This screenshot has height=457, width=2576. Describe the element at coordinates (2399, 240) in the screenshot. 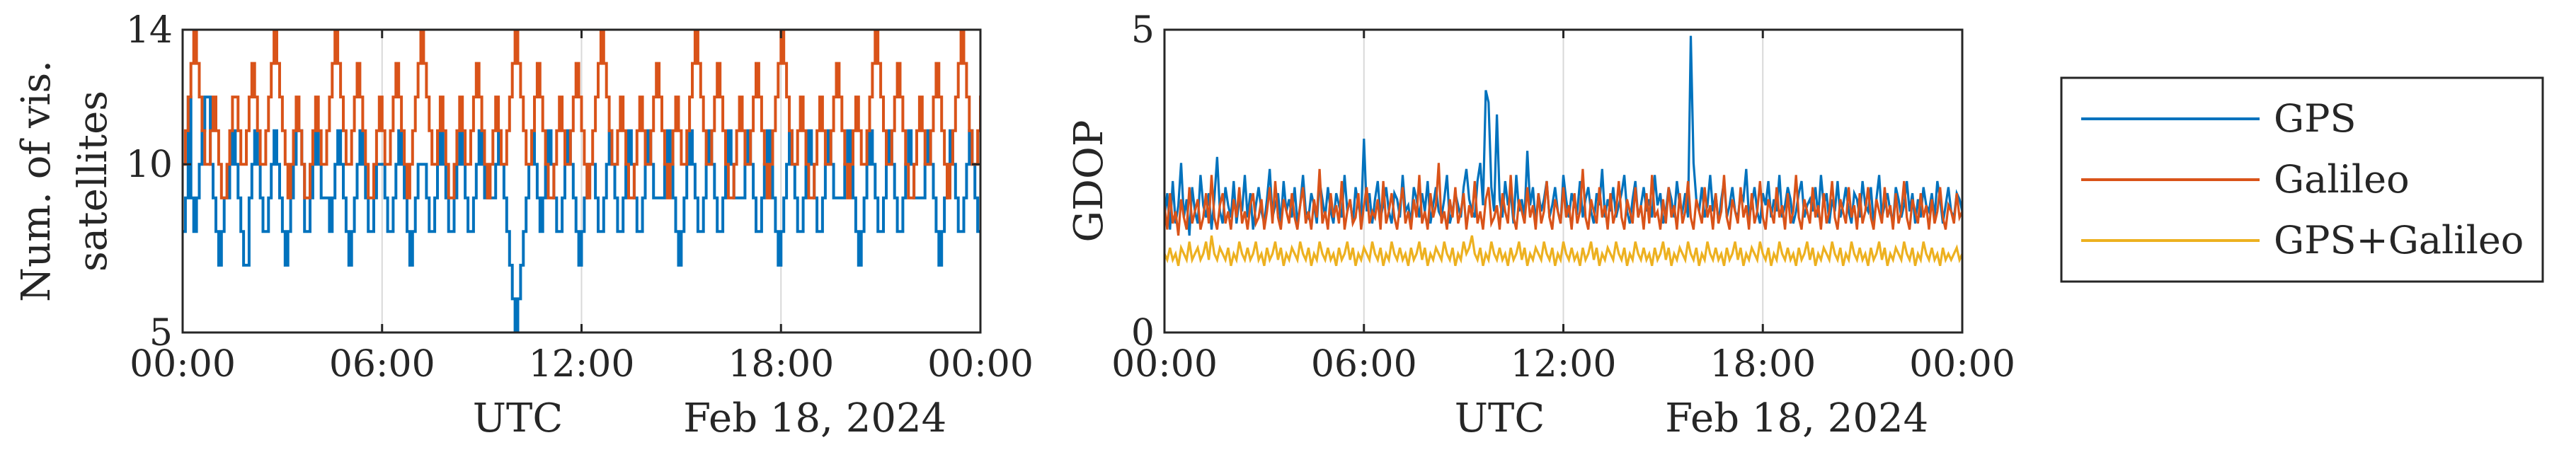

I see `legend-label-gps-galileo: GPS+Galileo` at that location.